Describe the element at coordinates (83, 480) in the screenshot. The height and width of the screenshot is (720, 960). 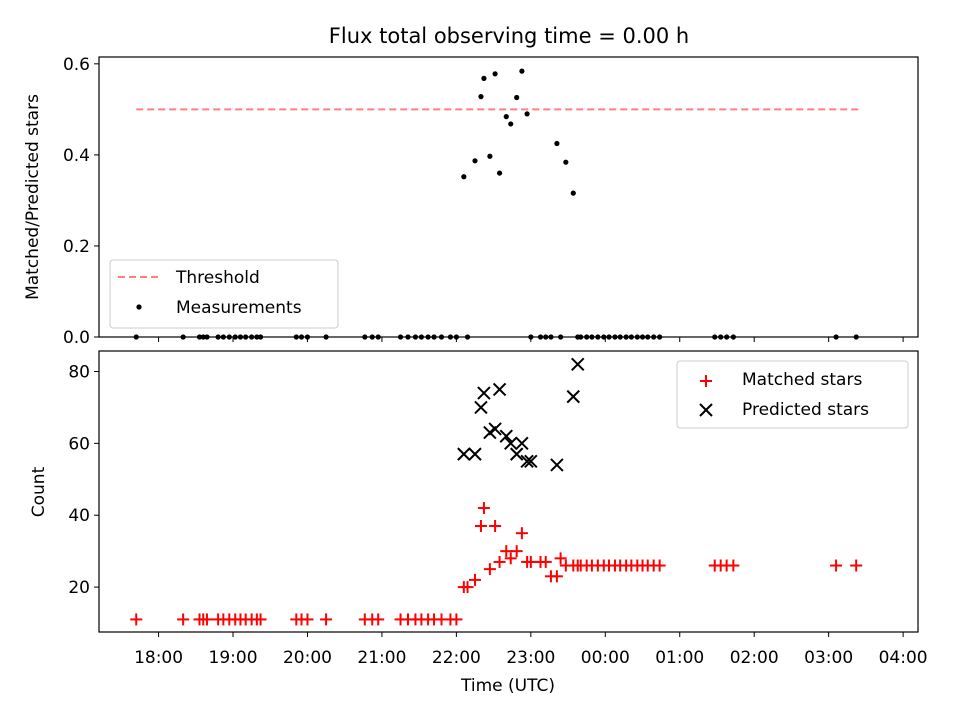
I see `count-y-ticks: 20 40 60 80` at that location.